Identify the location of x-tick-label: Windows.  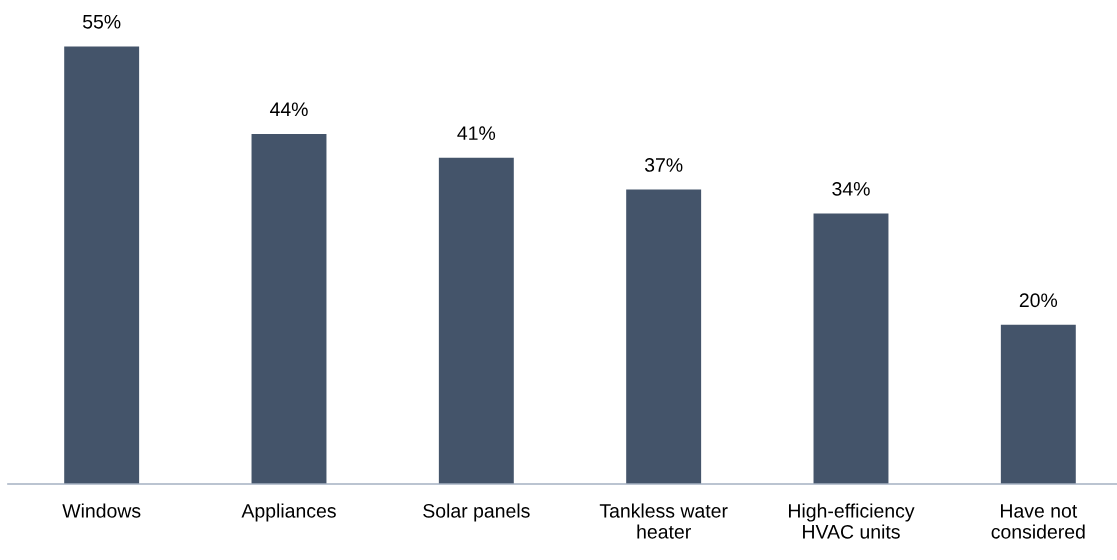
(101, 510).